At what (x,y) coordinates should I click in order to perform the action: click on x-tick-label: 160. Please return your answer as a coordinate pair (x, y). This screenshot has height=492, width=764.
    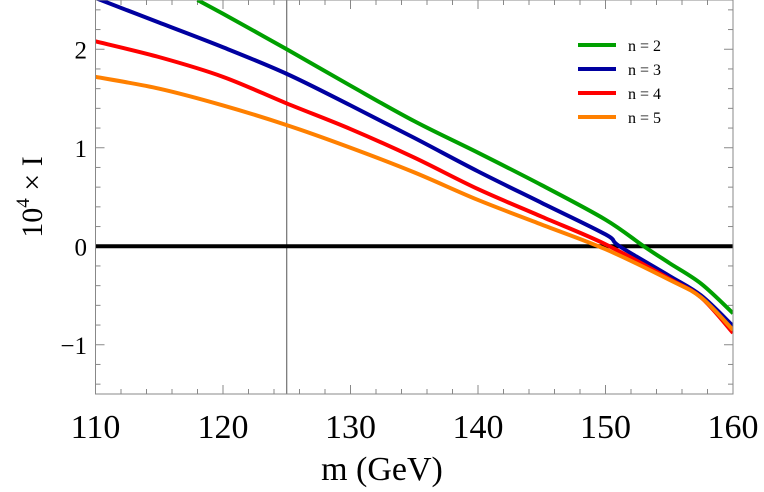
    Looking at the image, I should click on (733, 427).